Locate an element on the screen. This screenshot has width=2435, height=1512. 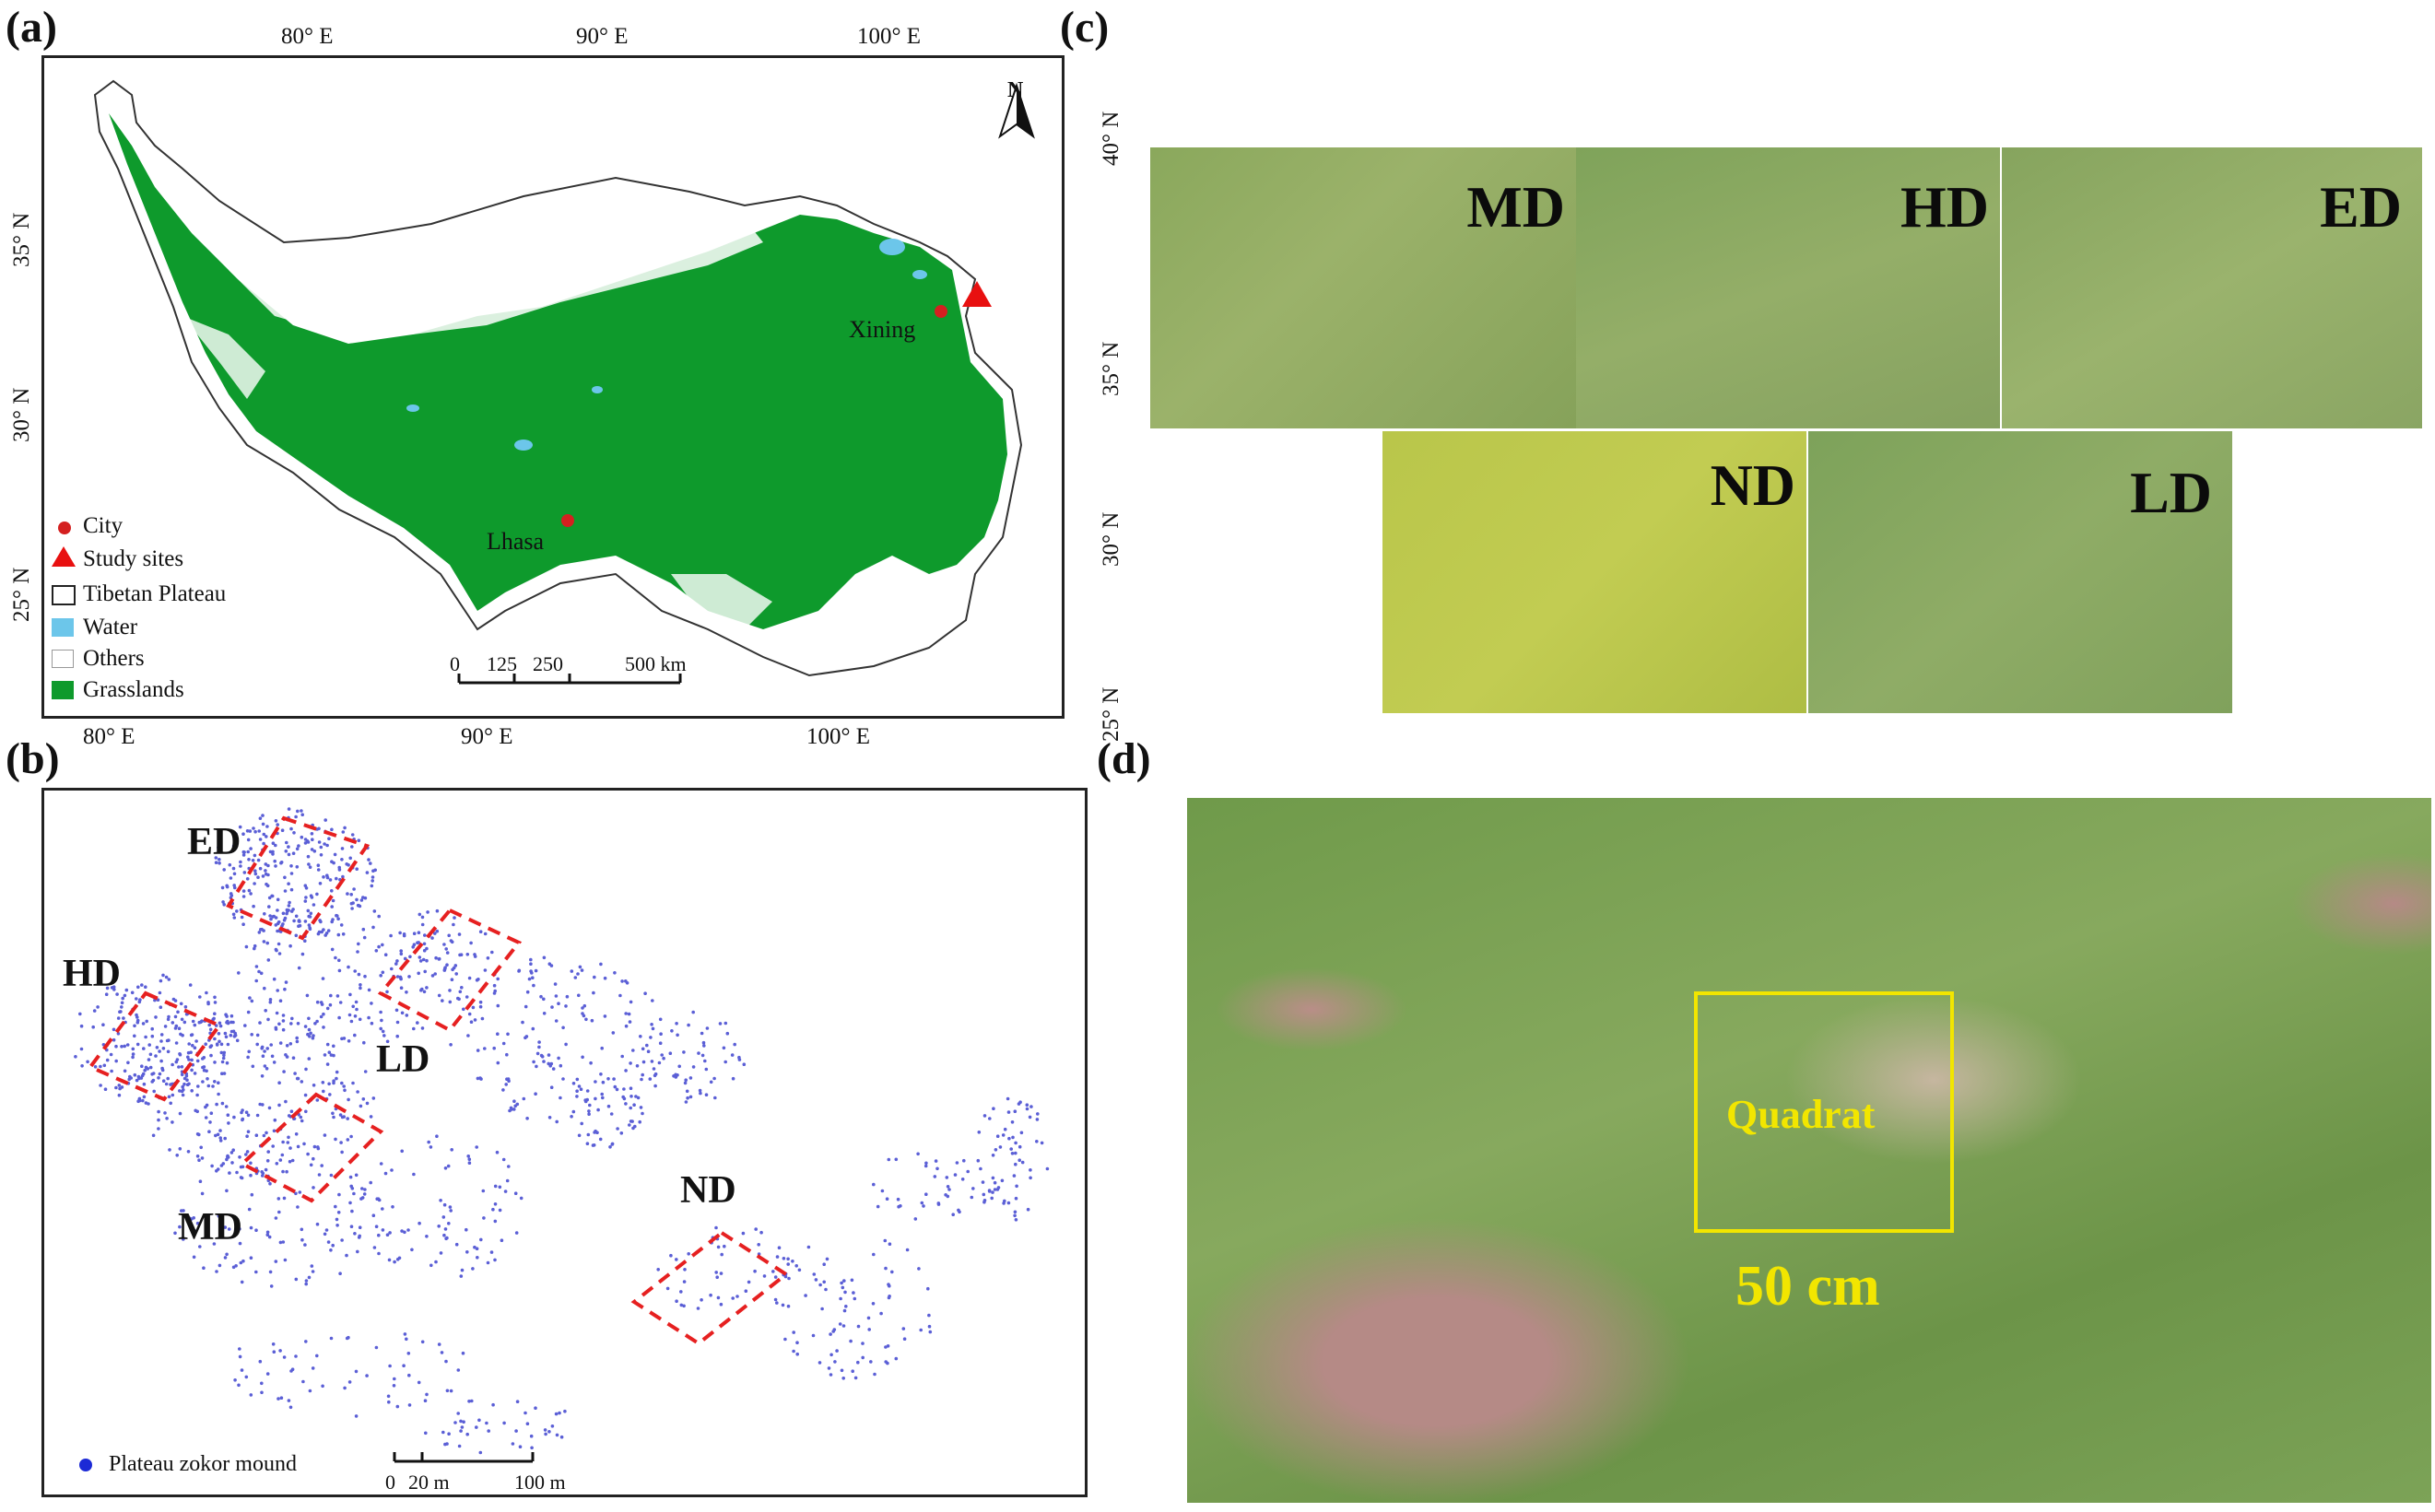
legend-grasslands: Grasslands is located at coordinates (133, 689).